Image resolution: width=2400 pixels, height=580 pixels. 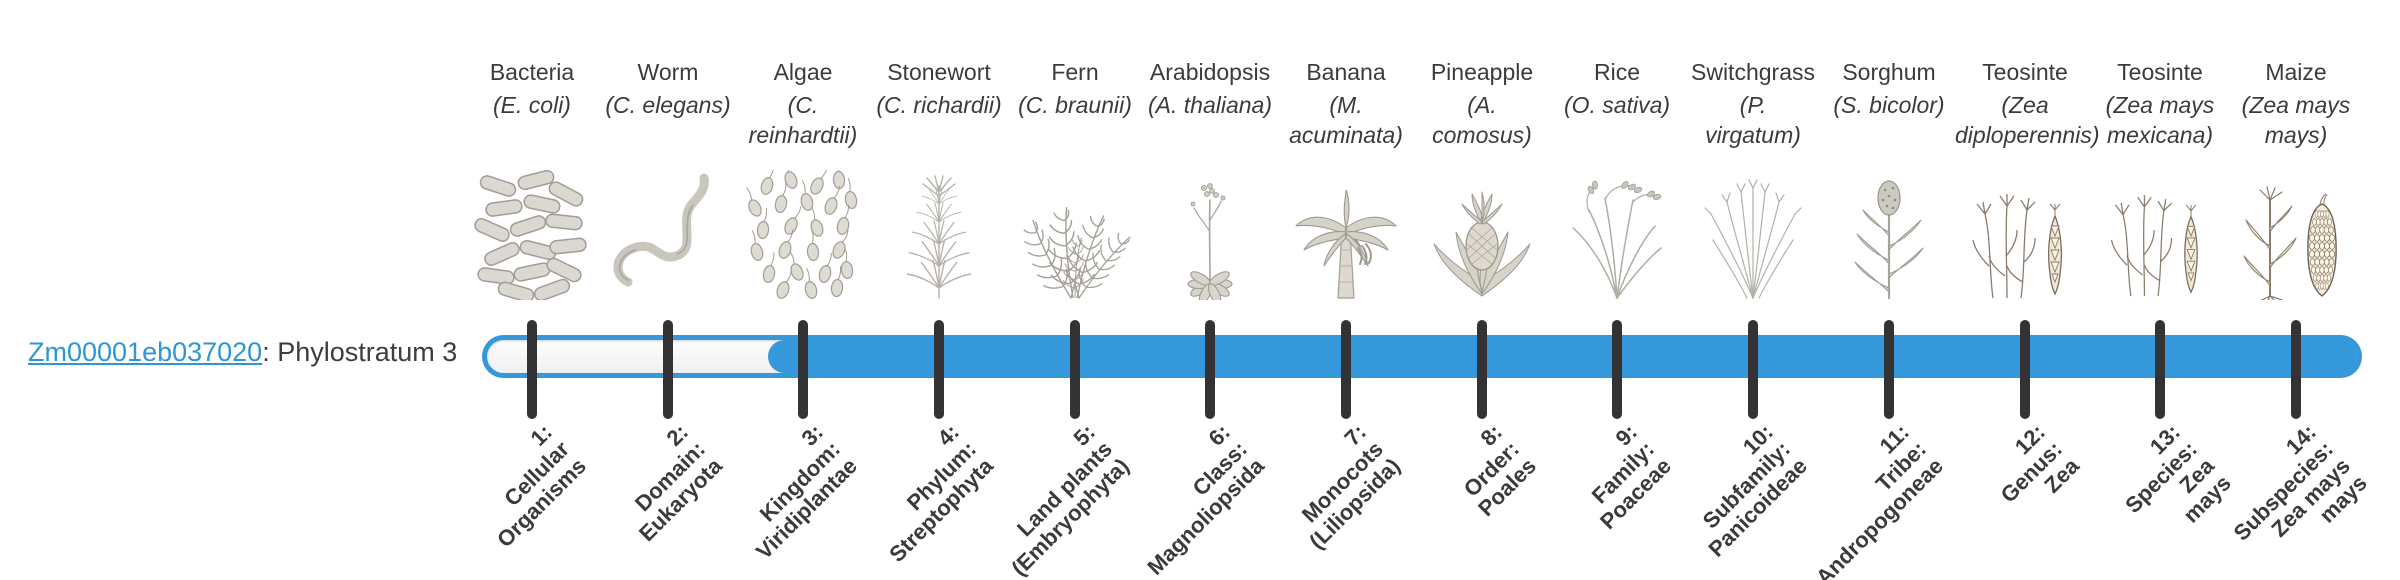 I want to click on organism-column: Bacteria (E. coli), so click(x=532, y=179).